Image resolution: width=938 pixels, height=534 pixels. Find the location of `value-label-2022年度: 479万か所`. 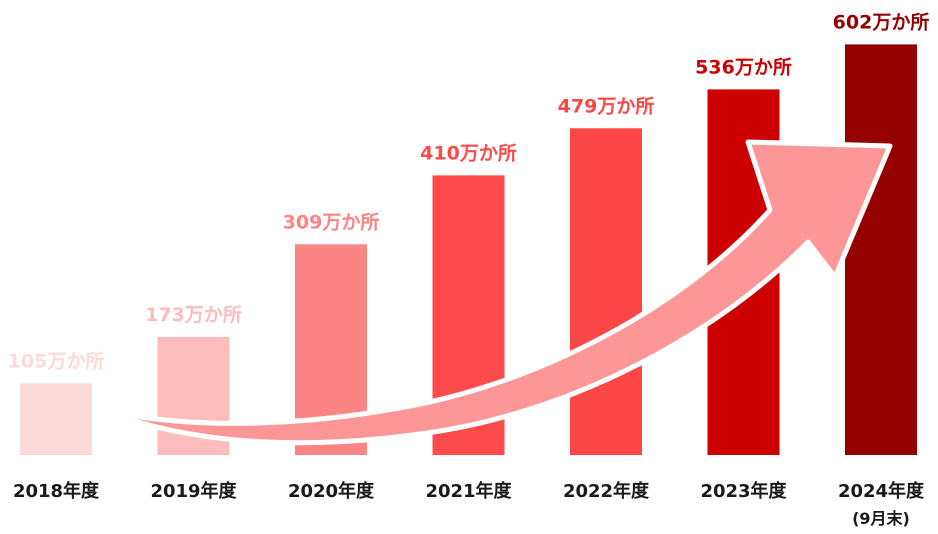

value-label-2022年度: 479万か所 is located at coordinates (606, 106).